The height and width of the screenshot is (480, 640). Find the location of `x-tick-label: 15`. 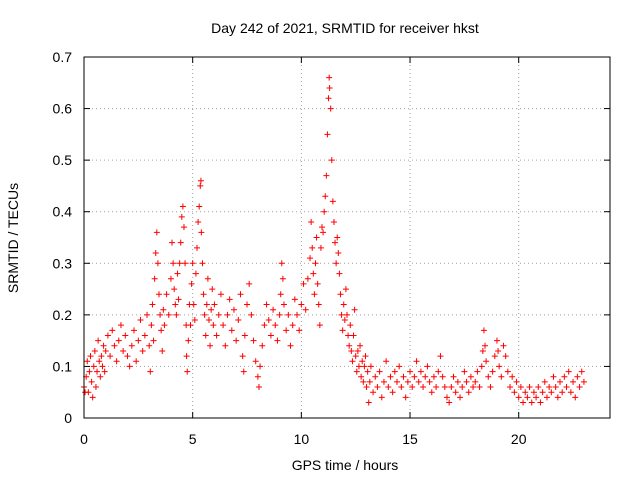

x-tick-label: 15 is located at coordinates (410, 439).